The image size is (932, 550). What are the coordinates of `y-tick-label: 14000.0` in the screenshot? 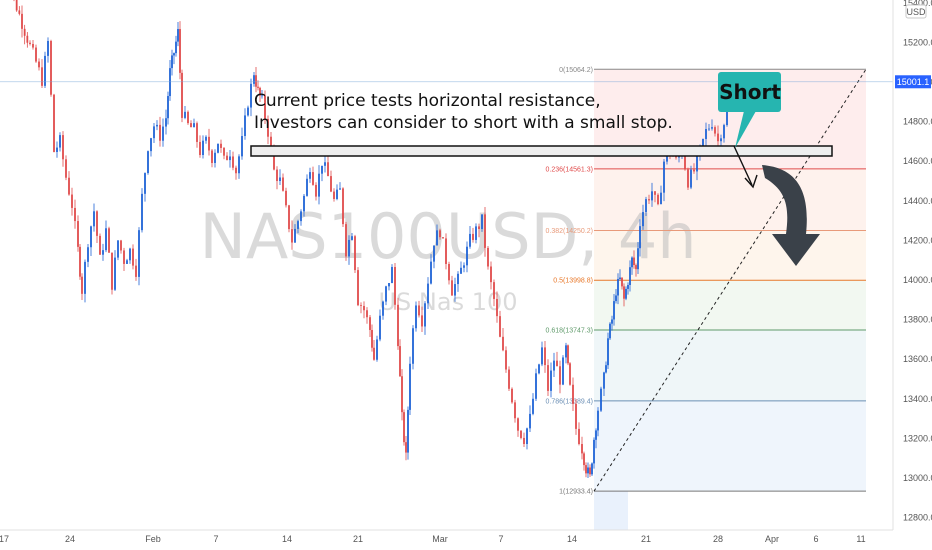 It's located at (917, 280).